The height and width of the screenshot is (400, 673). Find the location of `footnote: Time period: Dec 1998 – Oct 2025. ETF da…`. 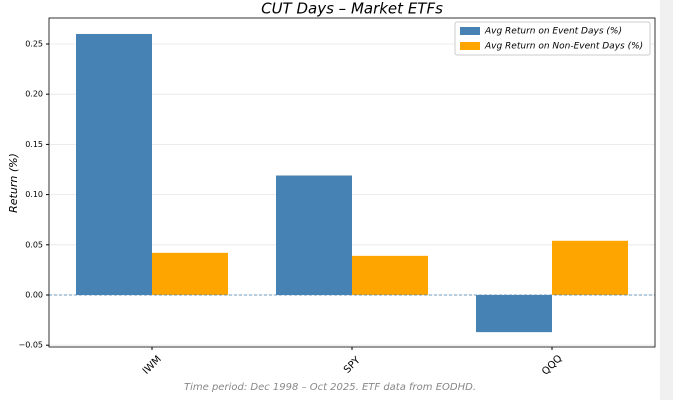

footnote: Time period: Dec 1998 – Oct 2025. ETF da… is located at coordinates (330, 387).